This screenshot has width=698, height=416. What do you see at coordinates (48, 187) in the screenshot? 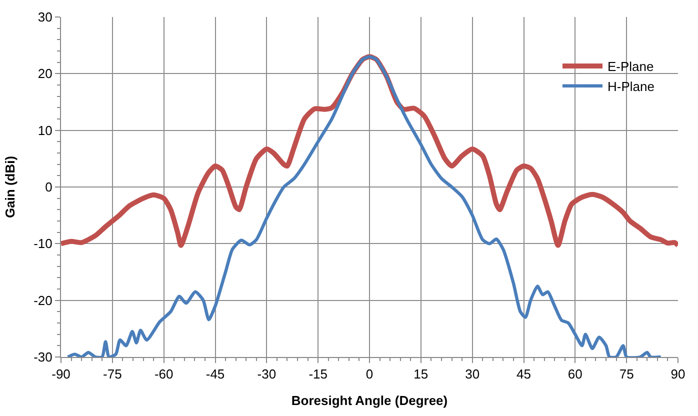
I see `y-tick-label: 0` at bounding box center [48, 187].